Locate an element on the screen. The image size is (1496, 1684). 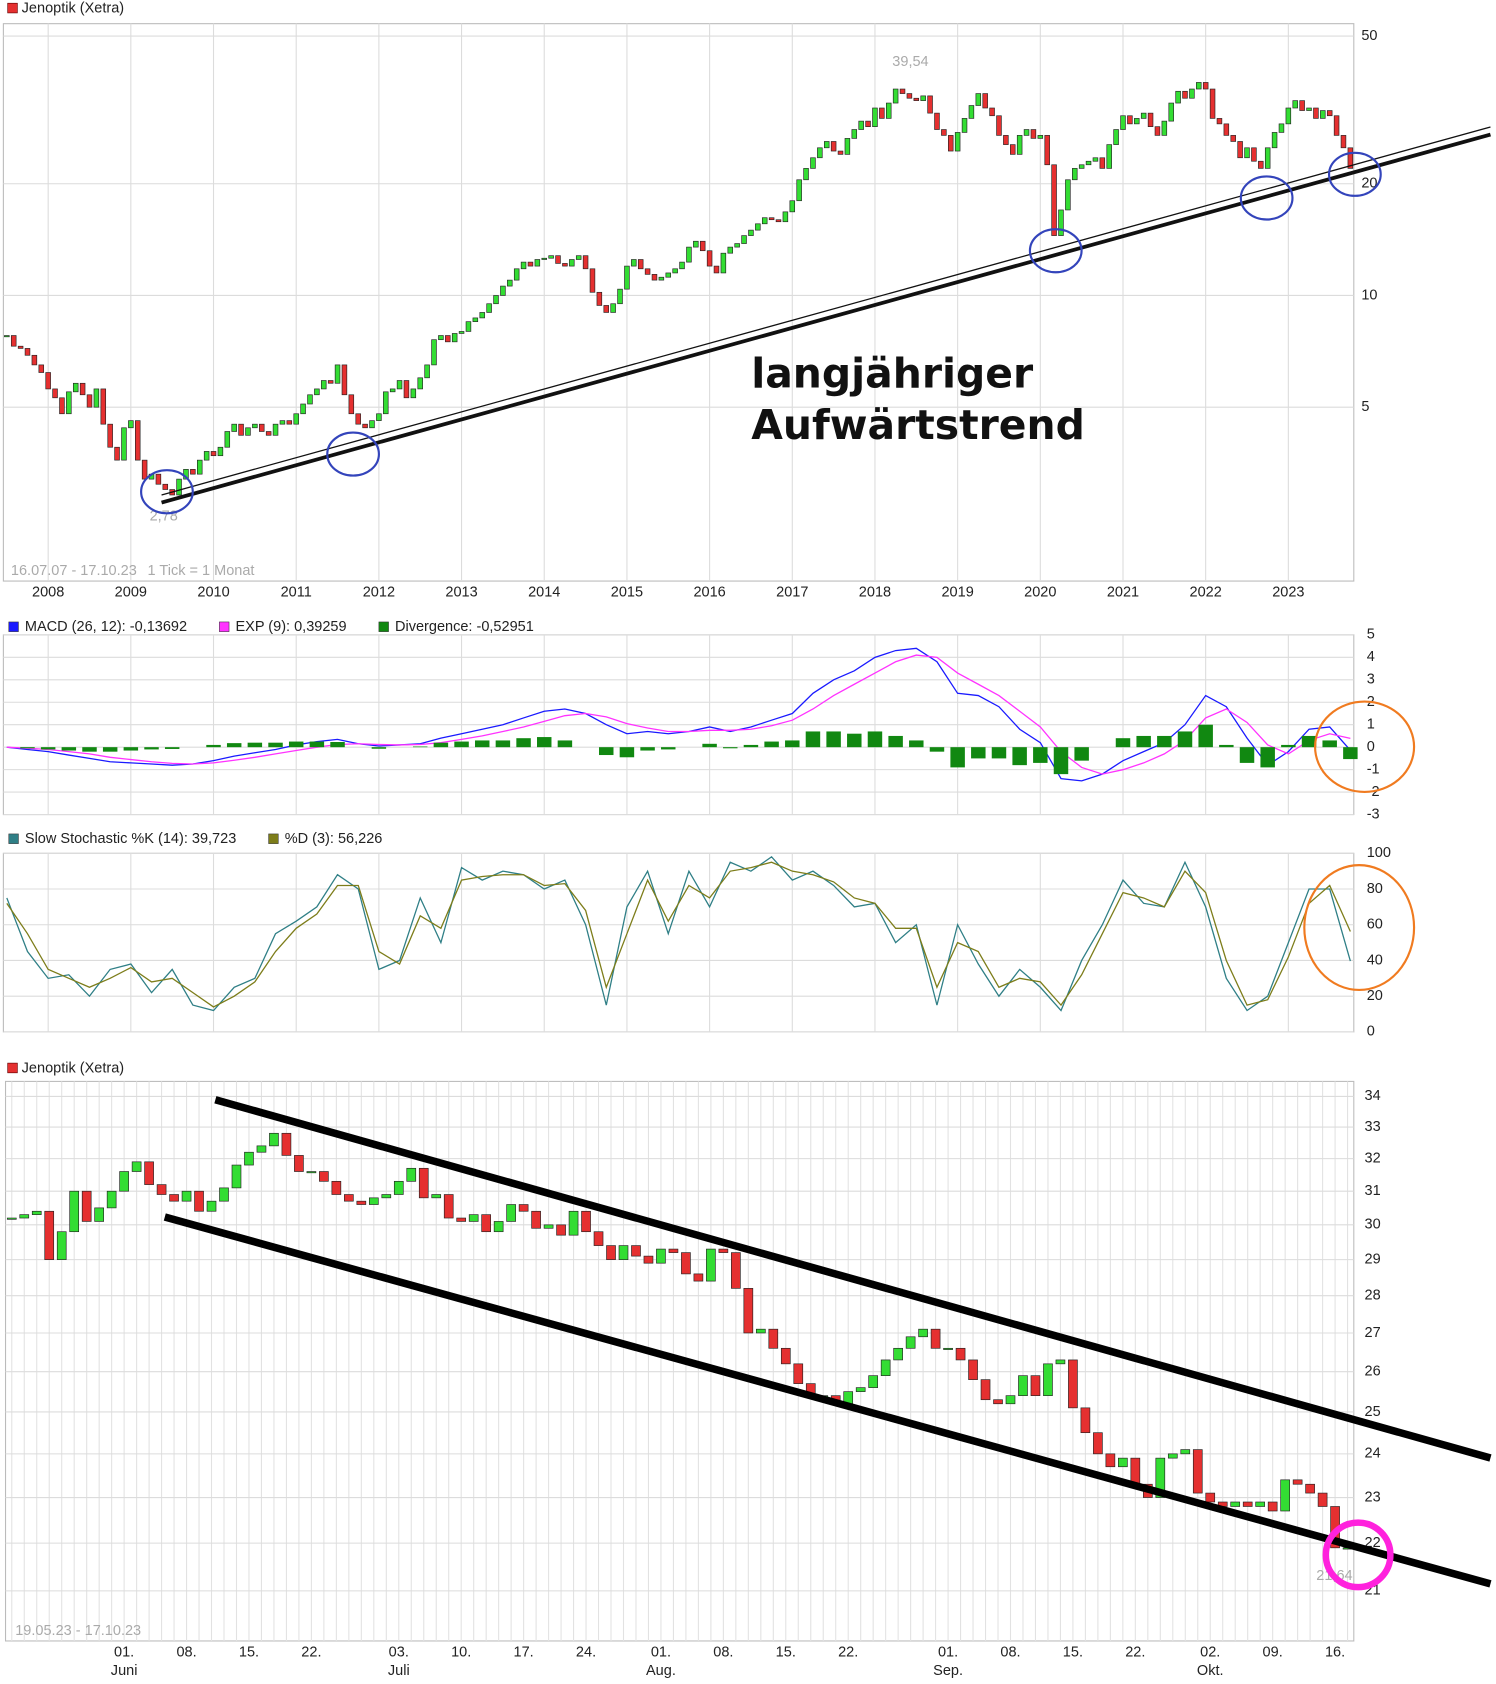
y-tick-label: 28 is located at coordinates (1373, 1295).